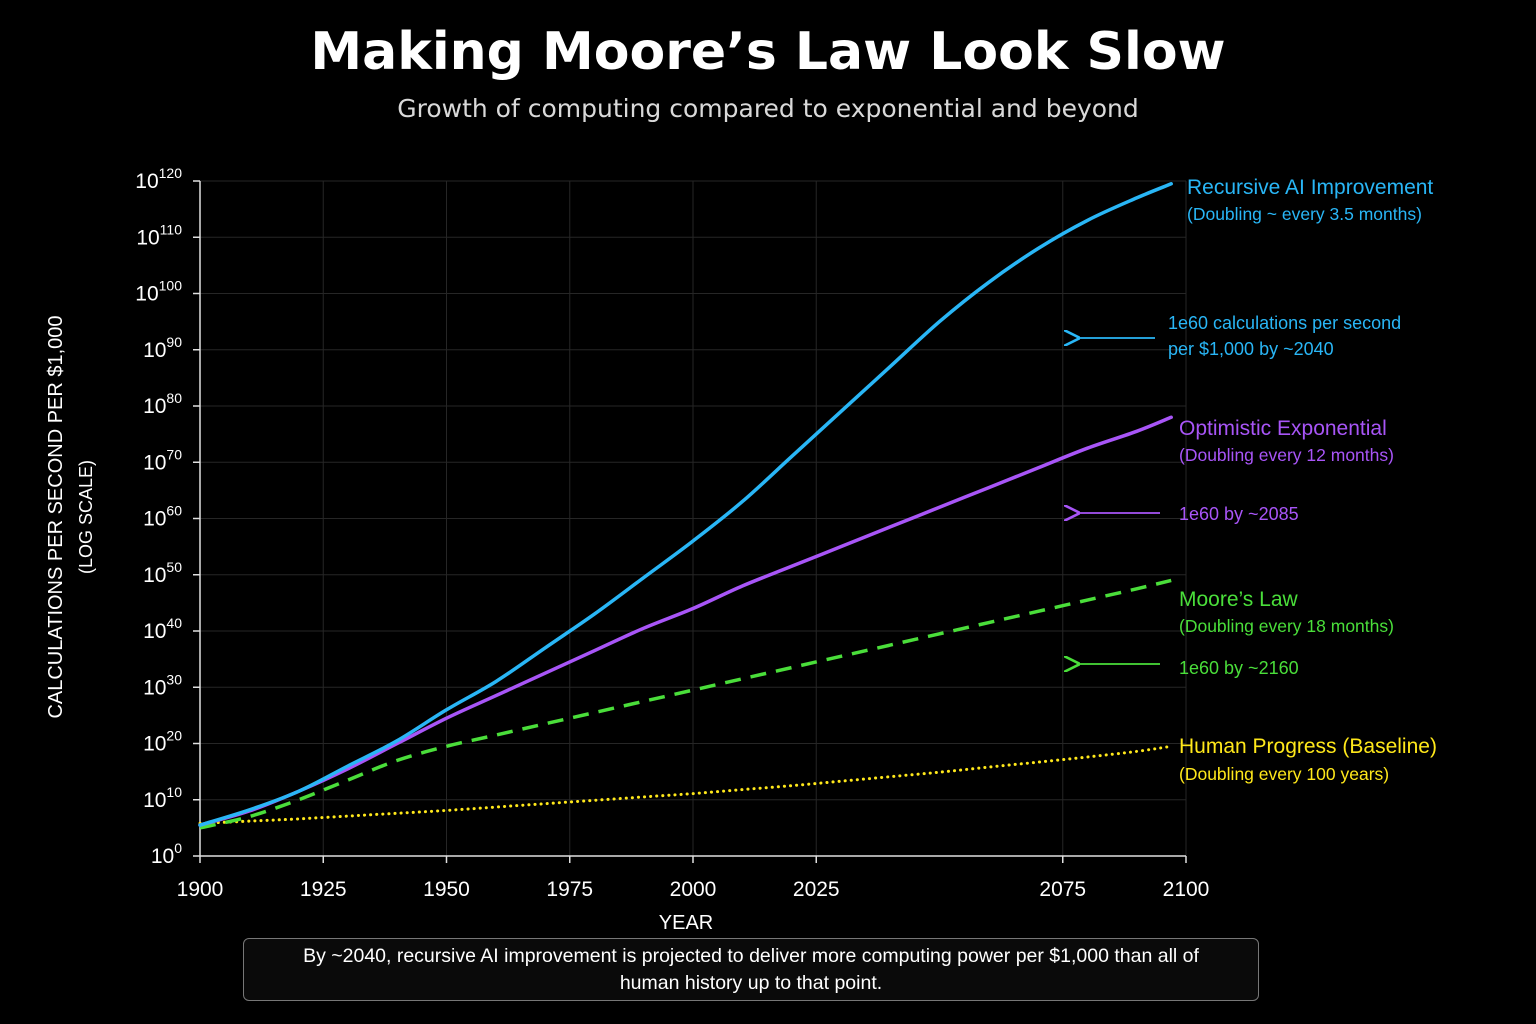 The width and height of the screenshot is (1536, 1024). Describe the element at coordinates (1286, 455) in the screenshot. I see `legend-sublabel-1: (Doubling every 12 months)` at that location.